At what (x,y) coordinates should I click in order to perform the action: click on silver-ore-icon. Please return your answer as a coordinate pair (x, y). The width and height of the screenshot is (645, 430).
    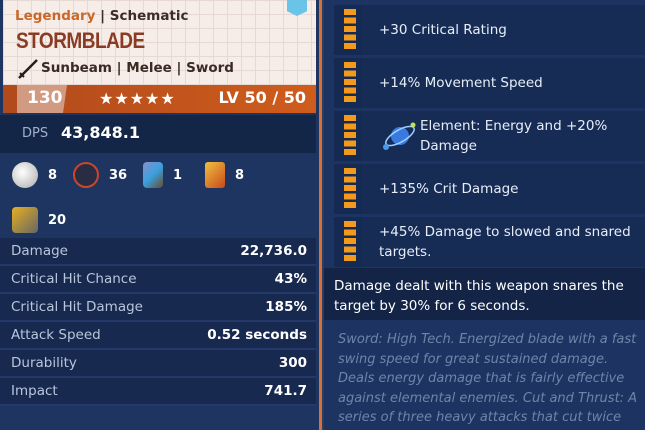
    Looking at the image, I should click on (25, 175).